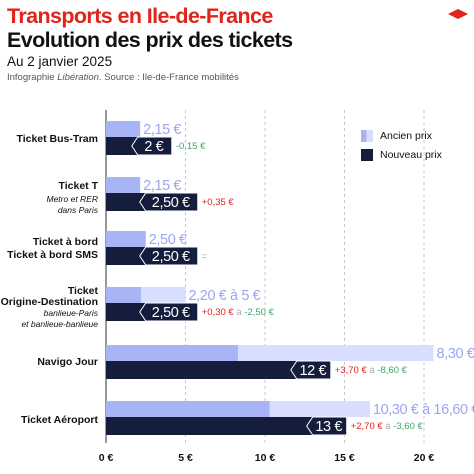  What do you see at coordinates (225, 296) in the screenshot?
I see `old-price-label: 2,20 € à 5 €` at bounding box center [225, 296].